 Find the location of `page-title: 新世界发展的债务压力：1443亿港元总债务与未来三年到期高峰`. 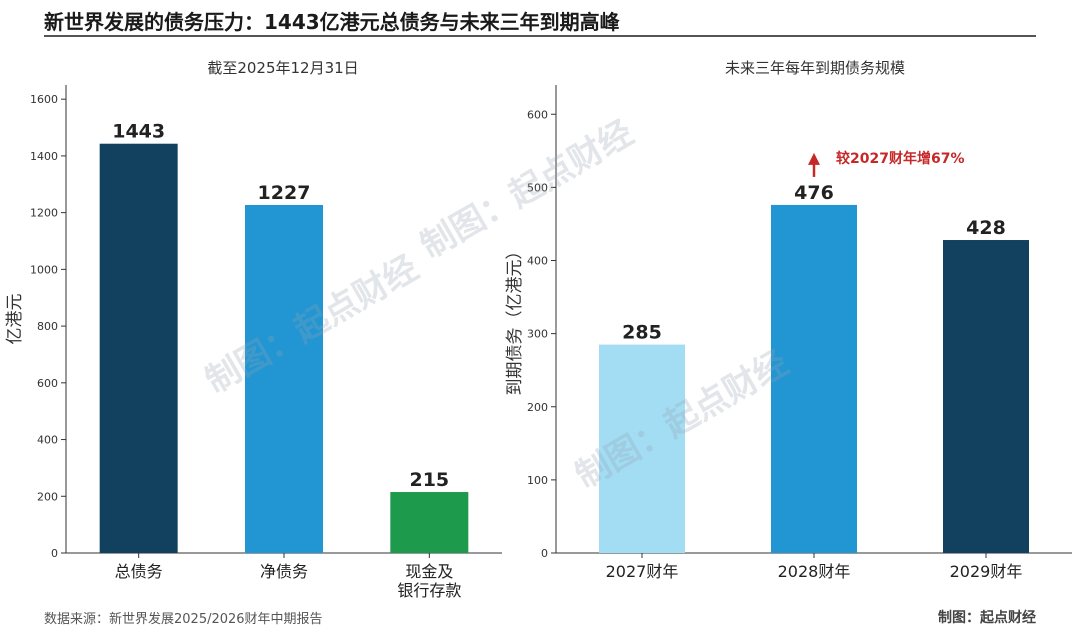

page-title: 新世界发展的债务压力：1443亿港元总债务与未来三年到期高峰 is located at coordinates (332, 22).